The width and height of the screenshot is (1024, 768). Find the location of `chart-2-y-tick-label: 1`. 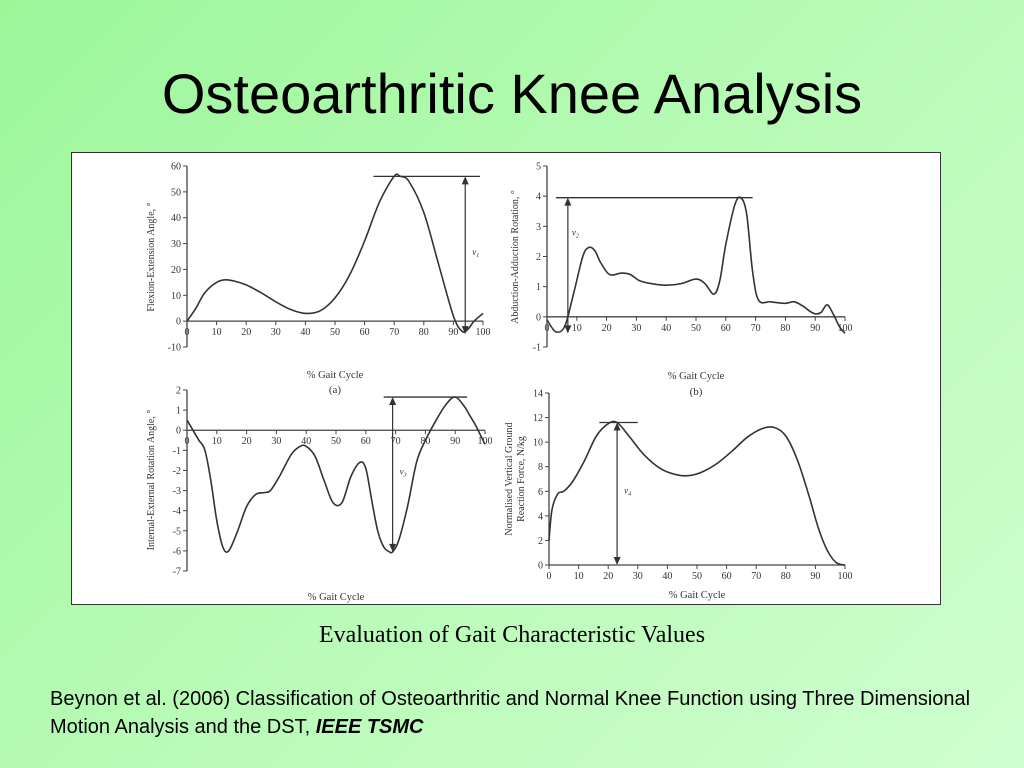

chart-2-y-tick-label: 1 is located at coordinates (538, 287).